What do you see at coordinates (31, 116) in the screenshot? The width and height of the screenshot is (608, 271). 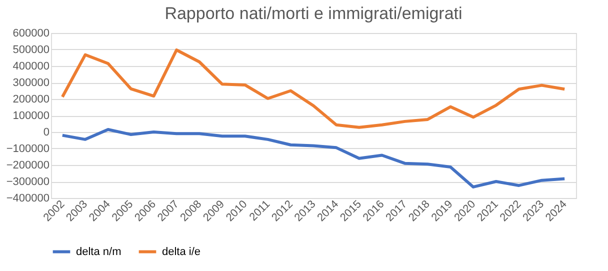 I see `y-tick-label: 100000` at bounding box center [31, 116].